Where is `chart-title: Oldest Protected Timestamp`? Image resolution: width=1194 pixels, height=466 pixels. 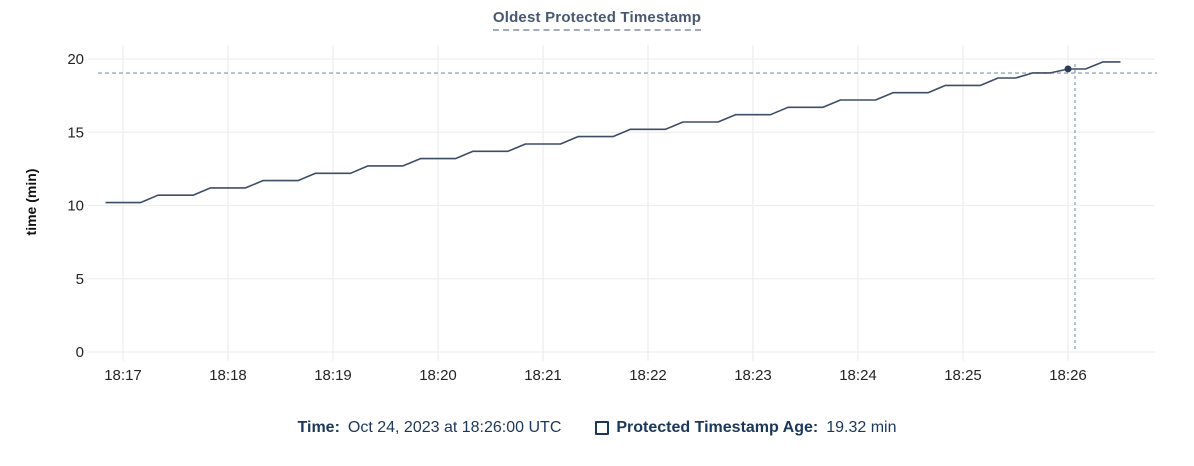
chart-title: Oldest Protected Timestamp is located at coordinates (597, 20).